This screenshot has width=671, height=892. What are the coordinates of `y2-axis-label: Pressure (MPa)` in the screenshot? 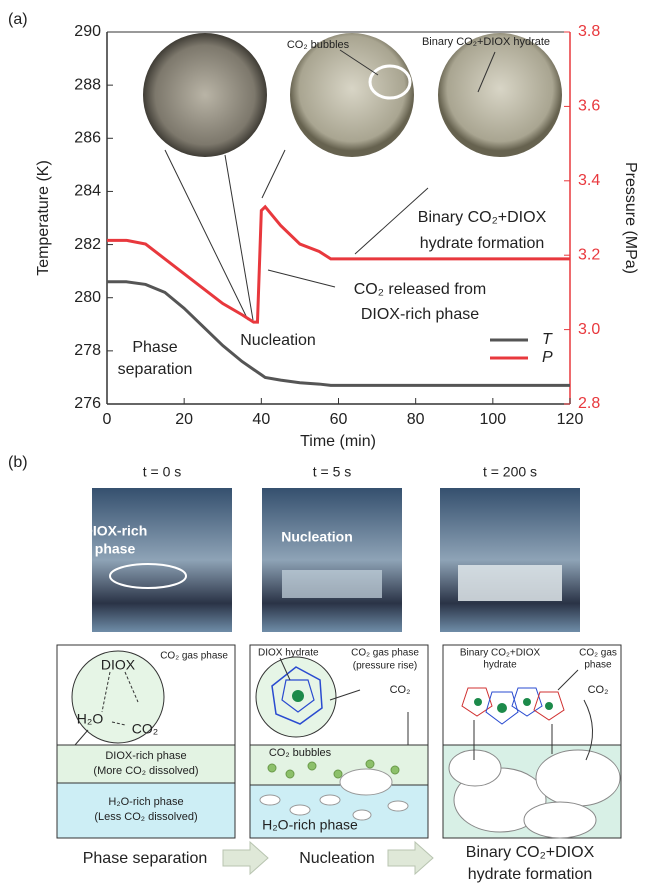 It's located at (630, 218).